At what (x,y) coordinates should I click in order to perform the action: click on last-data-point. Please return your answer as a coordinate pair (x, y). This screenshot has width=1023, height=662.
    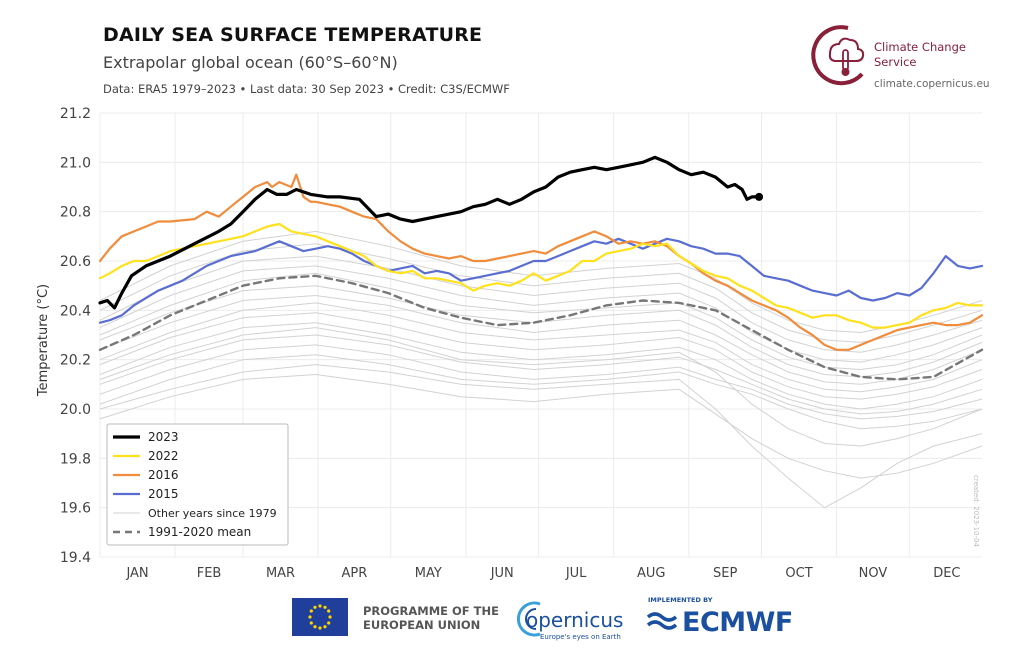
    Looking at the image, I should click on (759, 196).